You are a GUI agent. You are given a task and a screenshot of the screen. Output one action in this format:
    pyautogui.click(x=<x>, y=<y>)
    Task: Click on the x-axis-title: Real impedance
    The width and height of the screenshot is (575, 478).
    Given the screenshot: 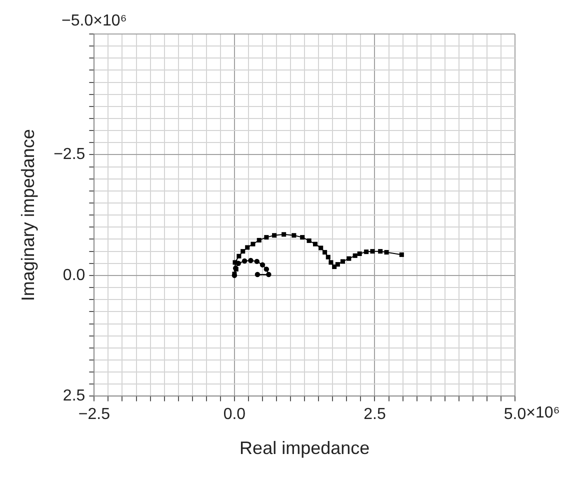 What is the action you would take?
    pyautogui.click(x=305, y=448)
    